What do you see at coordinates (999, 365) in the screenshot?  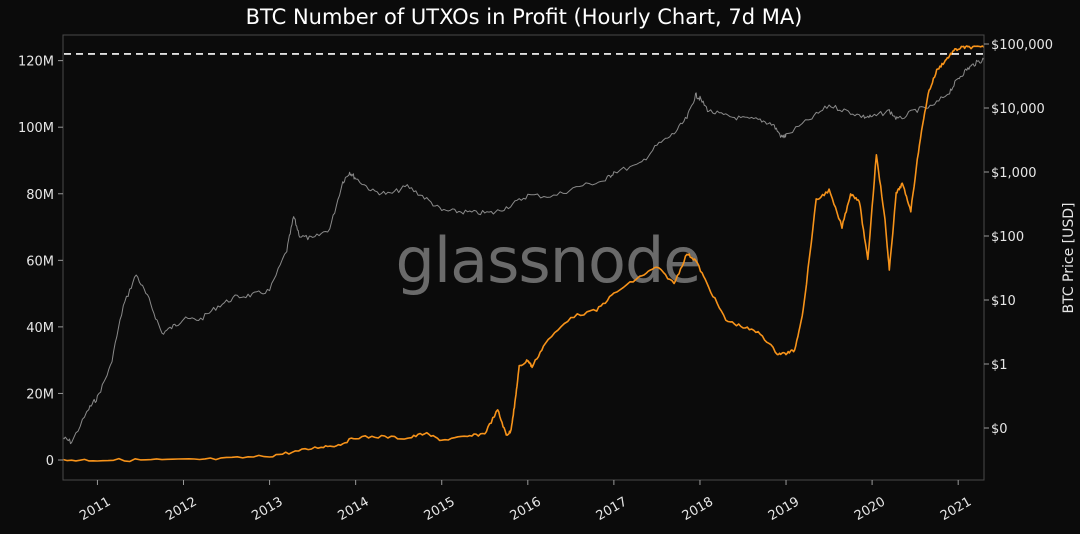 I see `y-right-tick-label: $1` at bounding box center [999, 365].